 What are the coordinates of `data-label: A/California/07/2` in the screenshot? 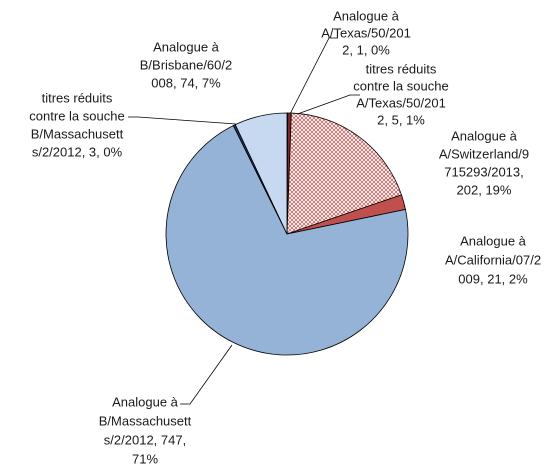 It's located at (493, 259).